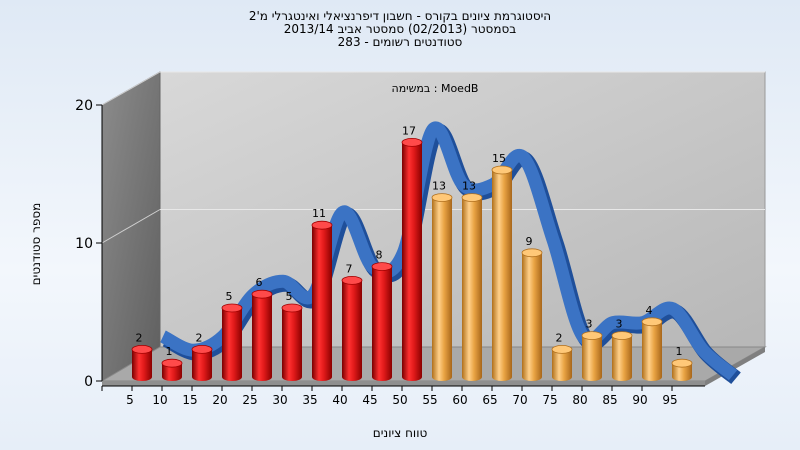 Image resolution: width=800 pixels, height=450 pixels. What do you see at coordinates (309, 400) in the screenshot?
I see `x-tick-label: 35` at bounding box center [309, 400].